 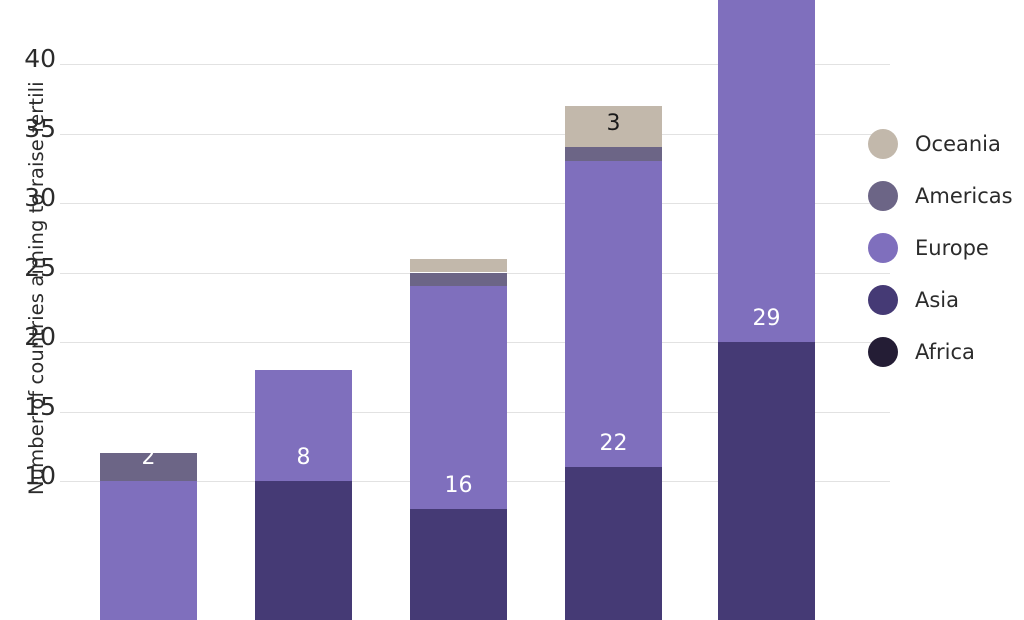 I want to click on legend-item: Asia, so click(x=946, y=300).